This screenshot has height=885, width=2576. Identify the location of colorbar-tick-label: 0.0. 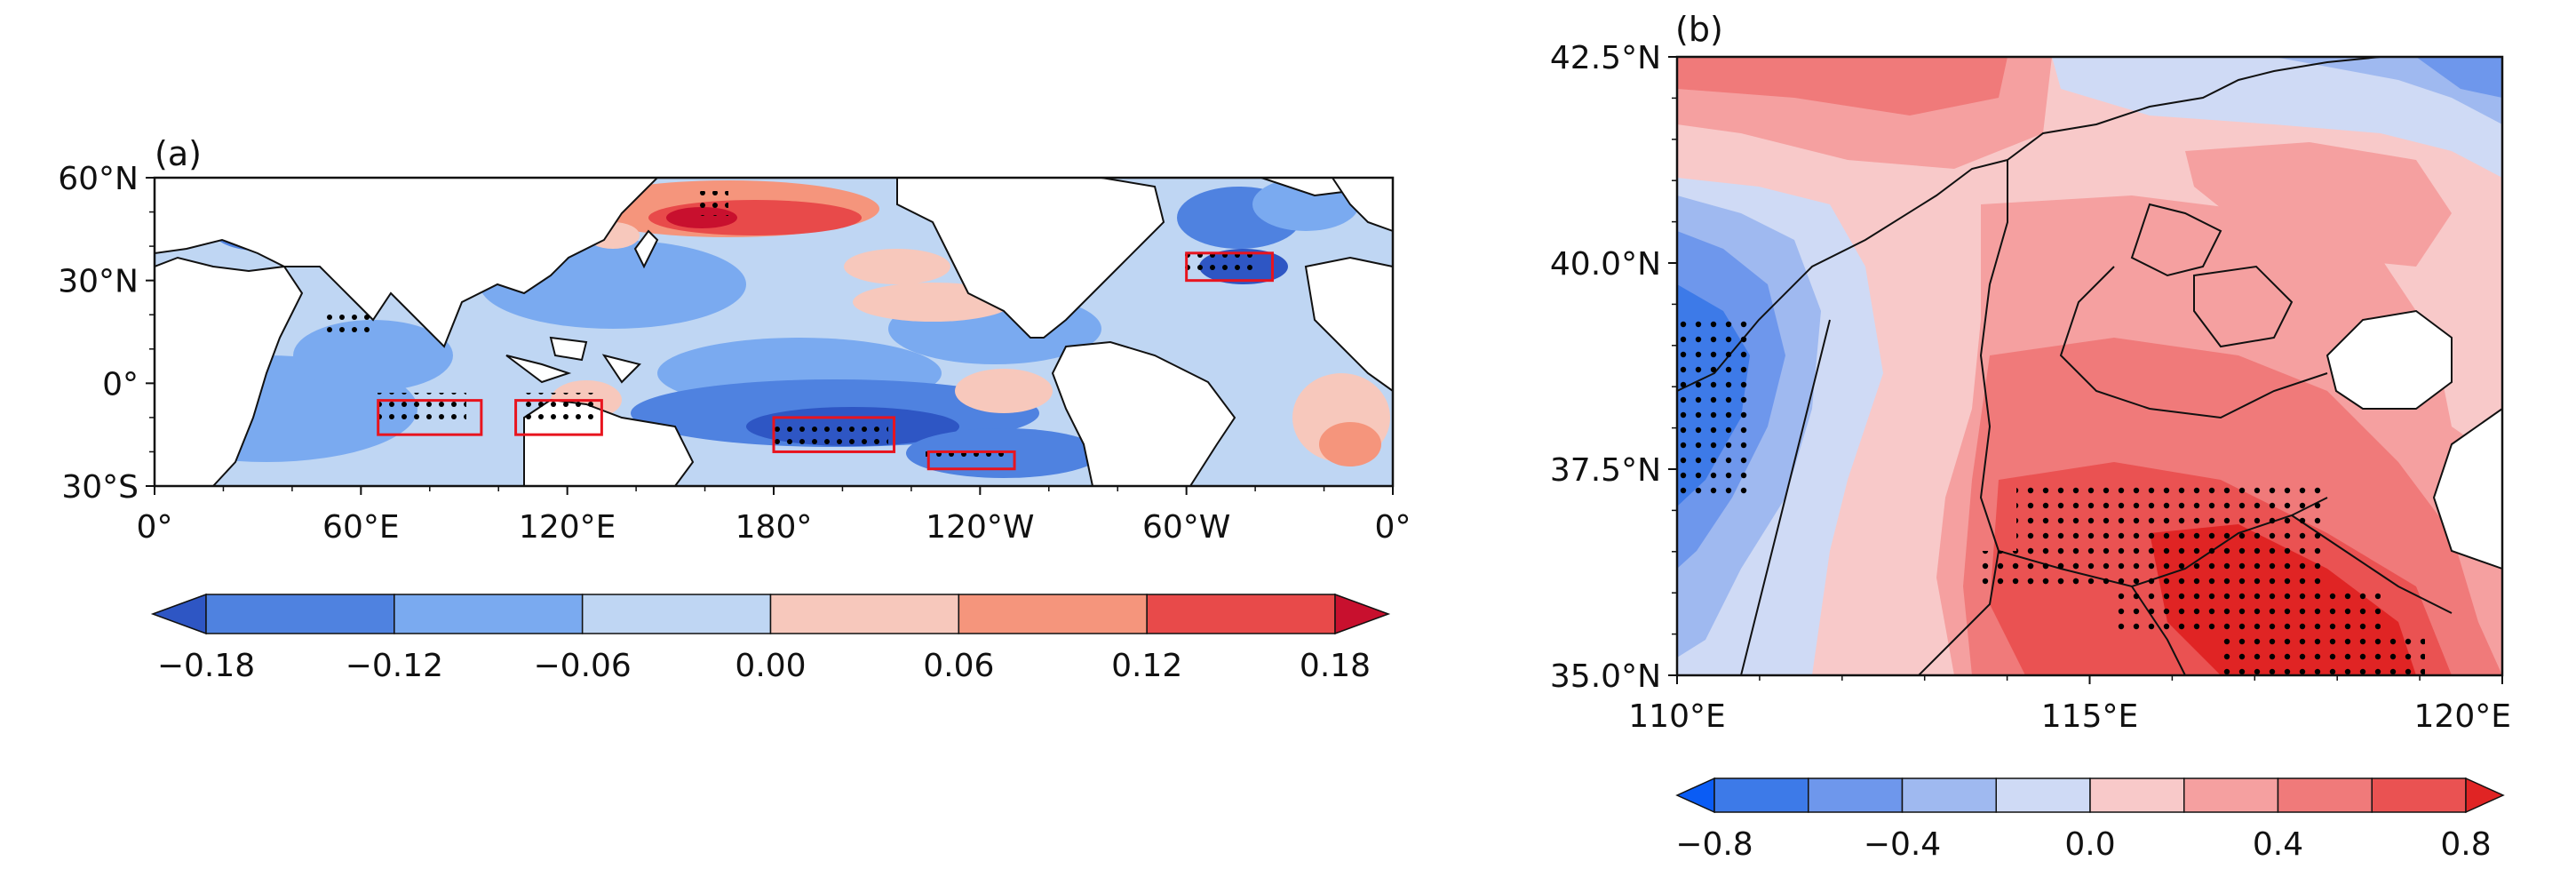
(2089, 844).